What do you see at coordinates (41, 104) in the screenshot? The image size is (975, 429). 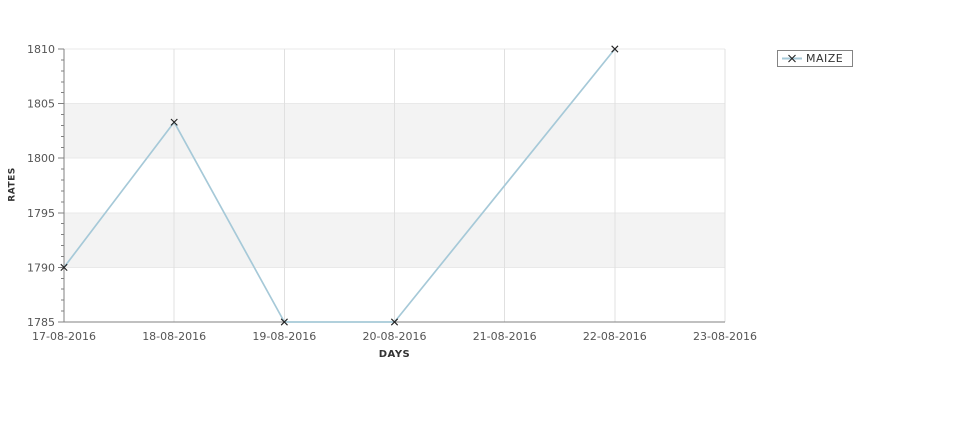 I see `y-tick-label: 1805` at bounding box center [41, 104].